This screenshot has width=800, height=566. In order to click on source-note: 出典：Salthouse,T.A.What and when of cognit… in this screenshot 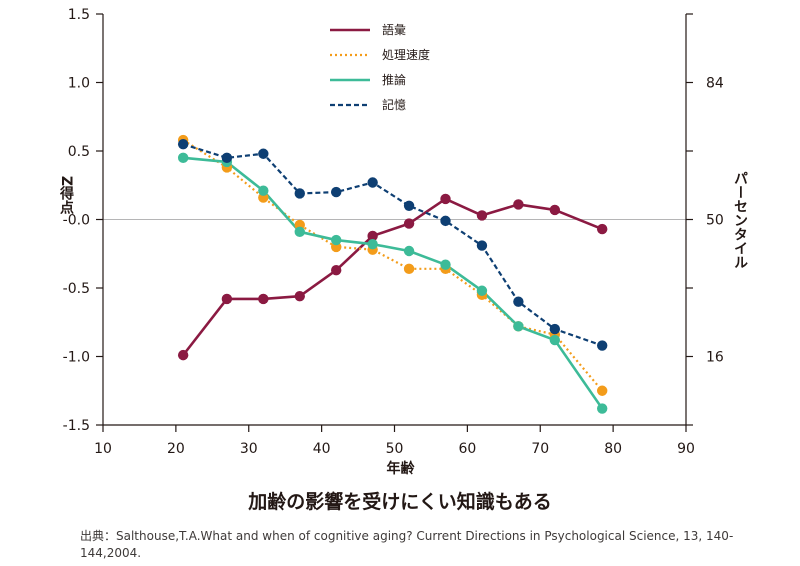, I will do `click(407, 544)`.